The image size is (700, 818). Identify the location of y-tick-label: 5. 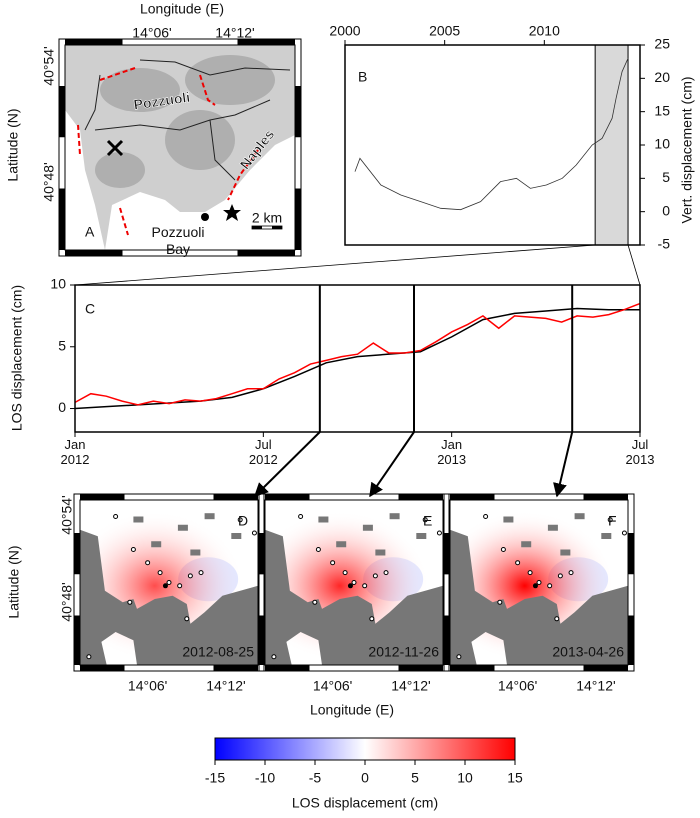
(62, 345).